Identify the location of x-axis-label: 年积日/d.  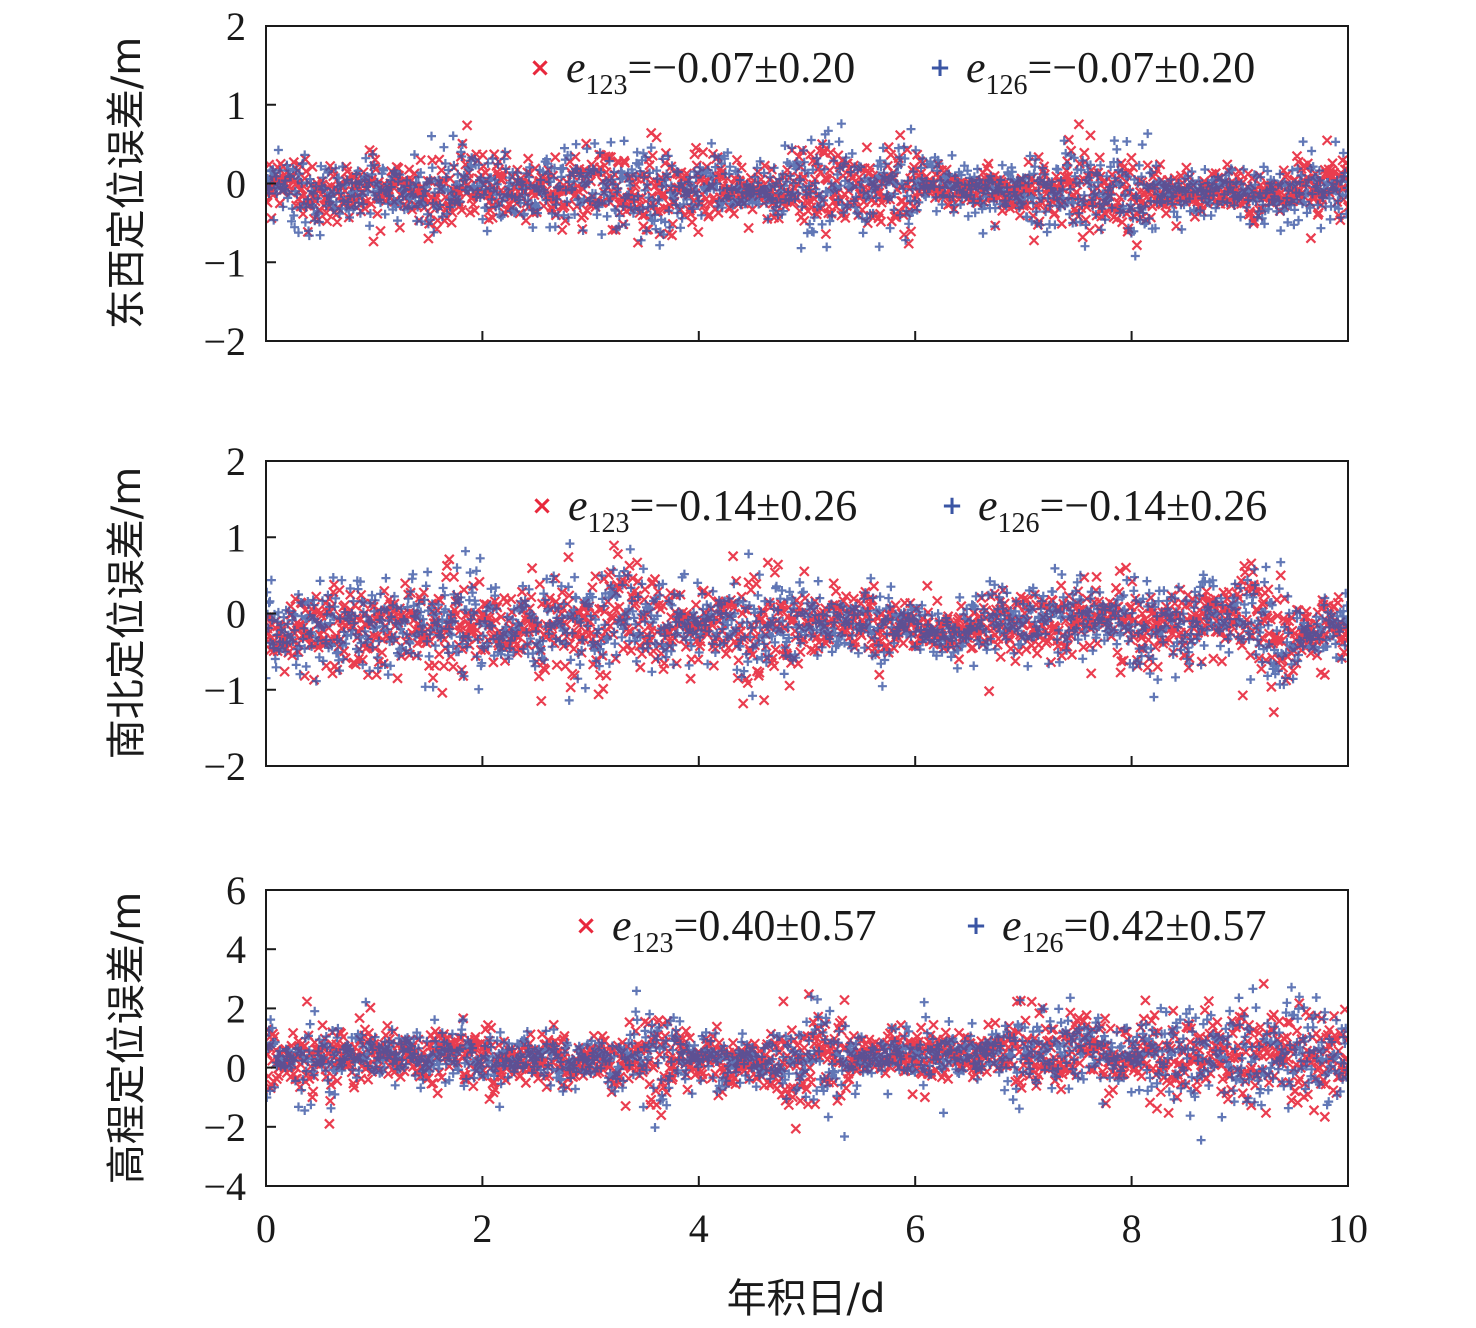
(806, 1299).